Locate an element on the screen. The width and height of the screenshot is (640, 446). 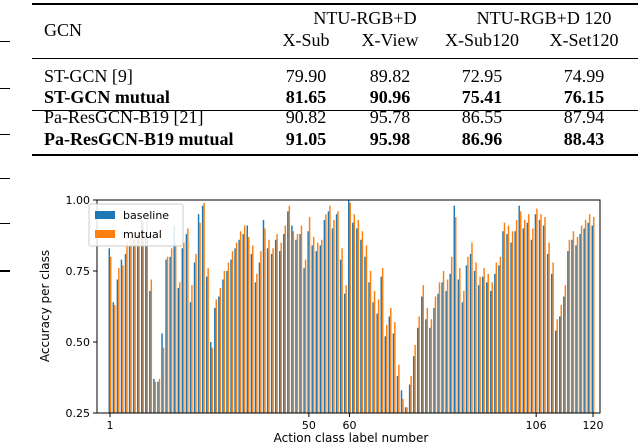
legend-label-baseline: baseline is located at coordinates (146, 215).